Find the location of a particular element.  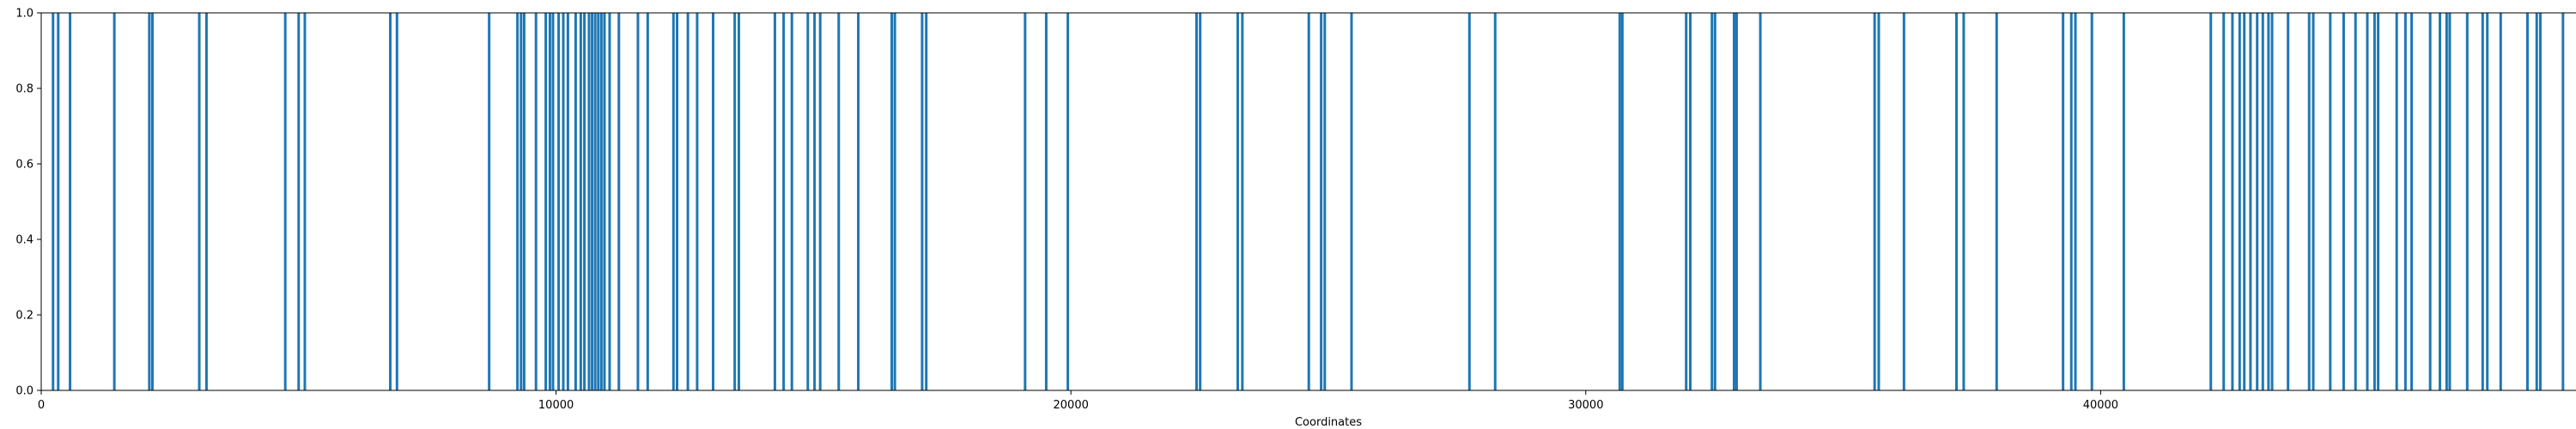

x-axis-label: Coordinates is located at coordinates (1328, 422).